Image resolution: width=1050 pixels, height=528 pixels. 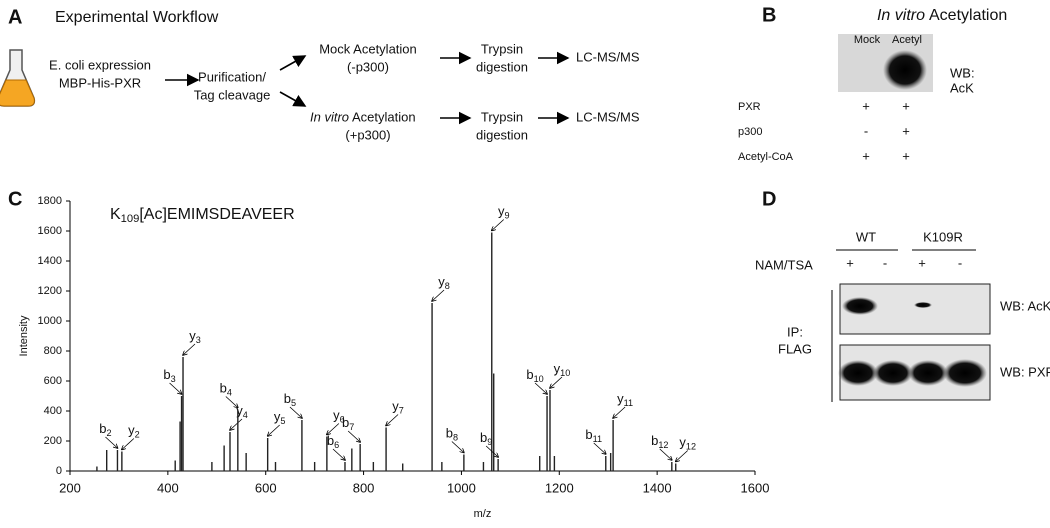 What do you see at coordinates (50, 291) in the screenshot?
I see `y-tick-label: 1200` at bounding box center [50, 291].